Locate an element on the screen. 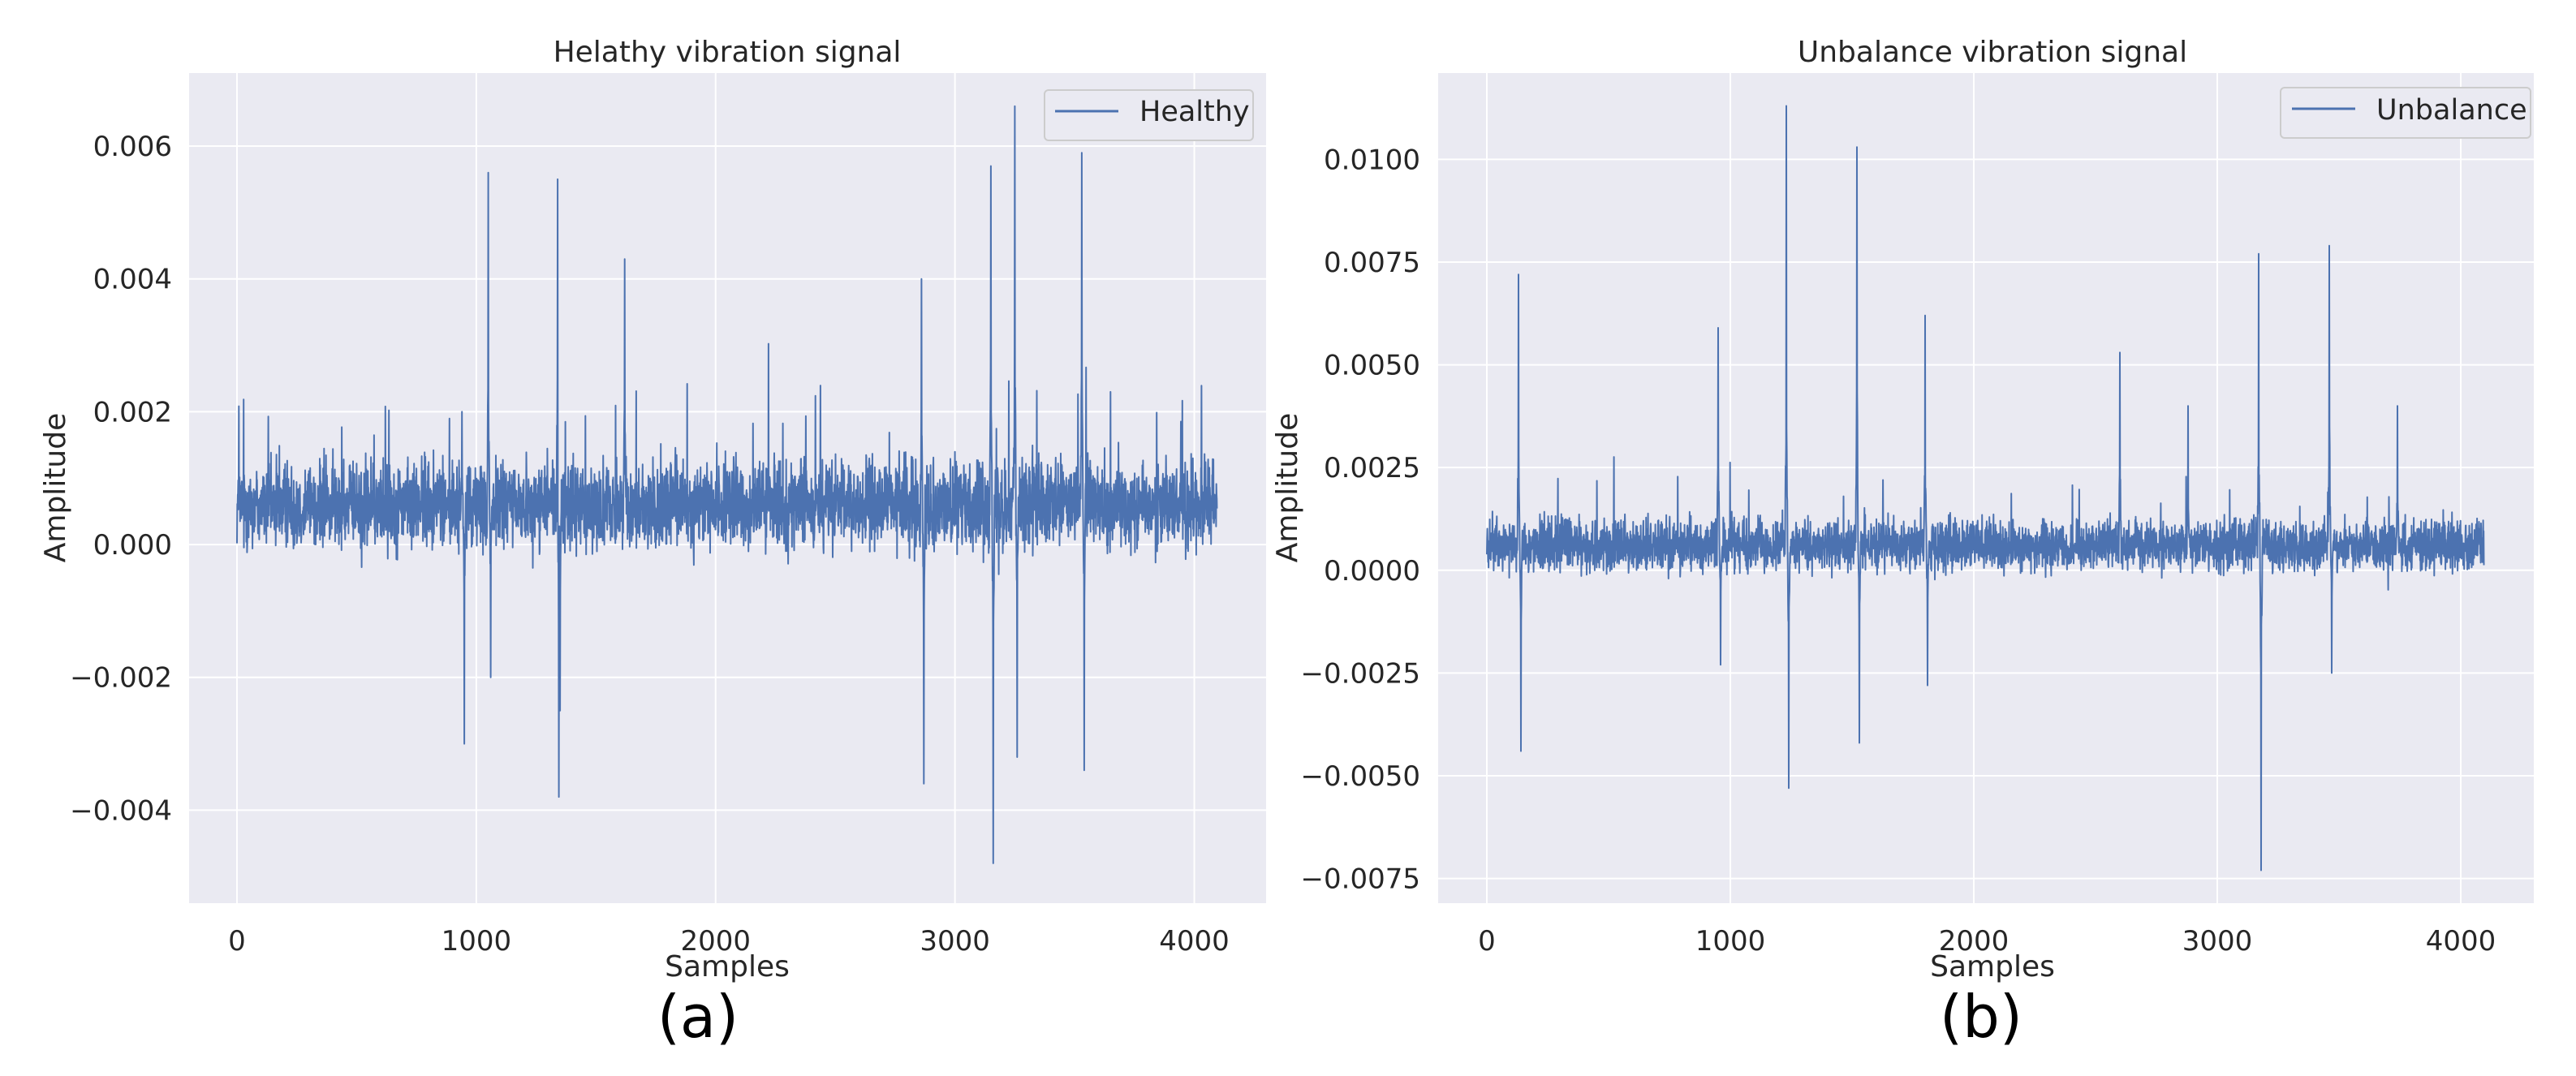  y-tick-label: 0.0025 is located at coordinates (1372, 468).